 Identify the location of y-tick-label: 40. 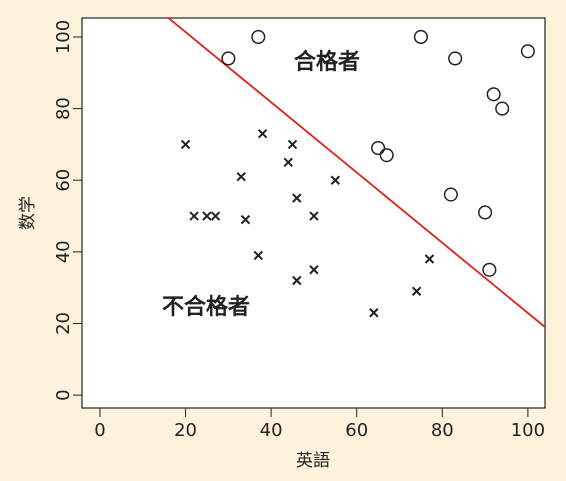
(63, 251).